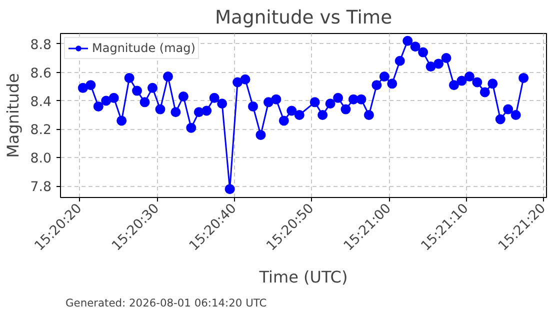 Image resolution: width=560 pixels, height=314 pixels. I want to click on chart-title: Magnitude vs Time, so click(303, 18).